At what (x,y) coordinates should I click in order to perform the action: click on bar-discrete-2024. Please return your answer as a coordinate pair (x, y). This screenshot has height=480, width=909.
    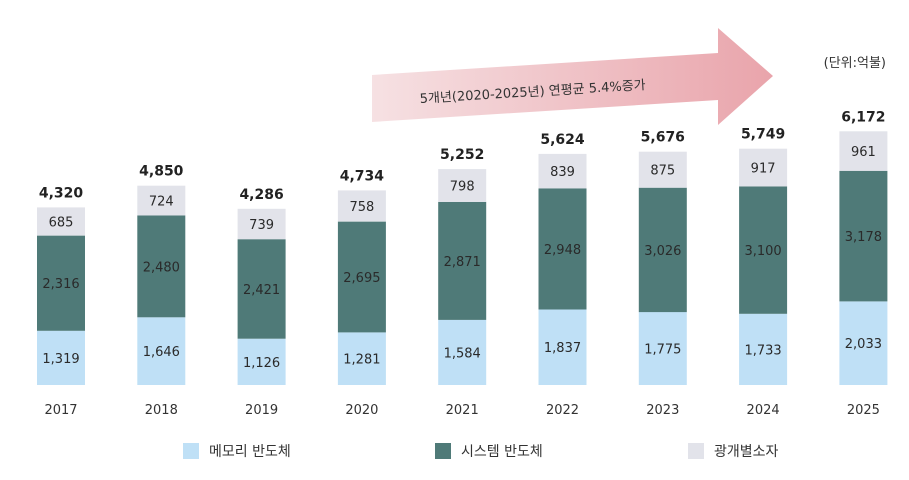
    Looking at the image, I should click on (763, 167).